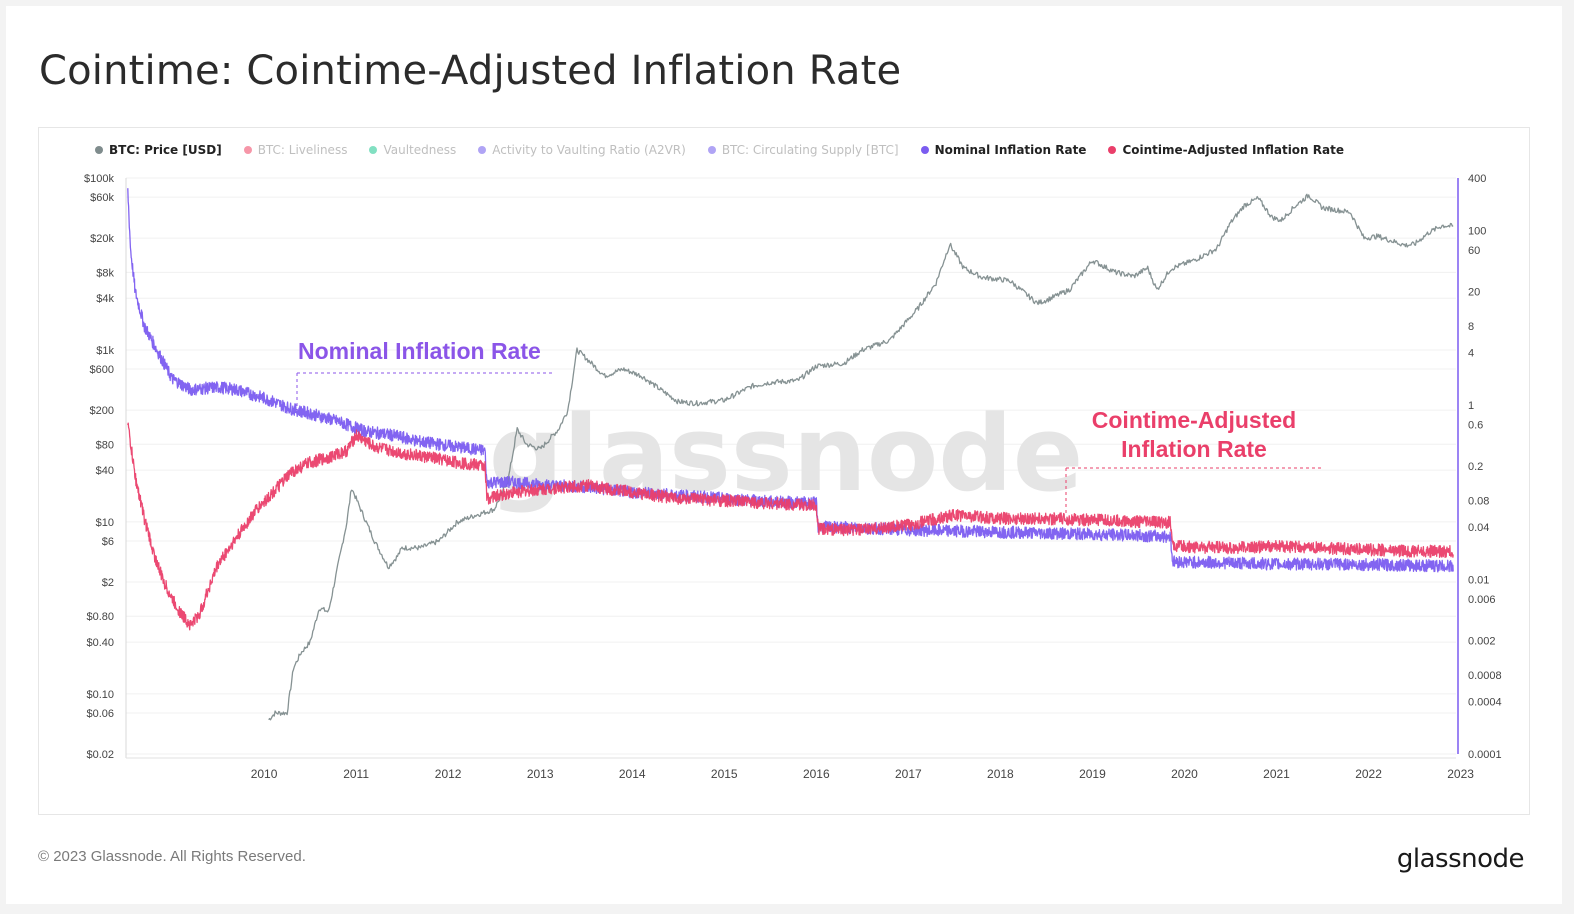 The width and height of the screenshot is (1574, 914). What do you see at coordinates (810, 150) in the screenshot?
I see `legend-label: BTC: Circulating Supply [BTC]` at bounding box center [810, 150].